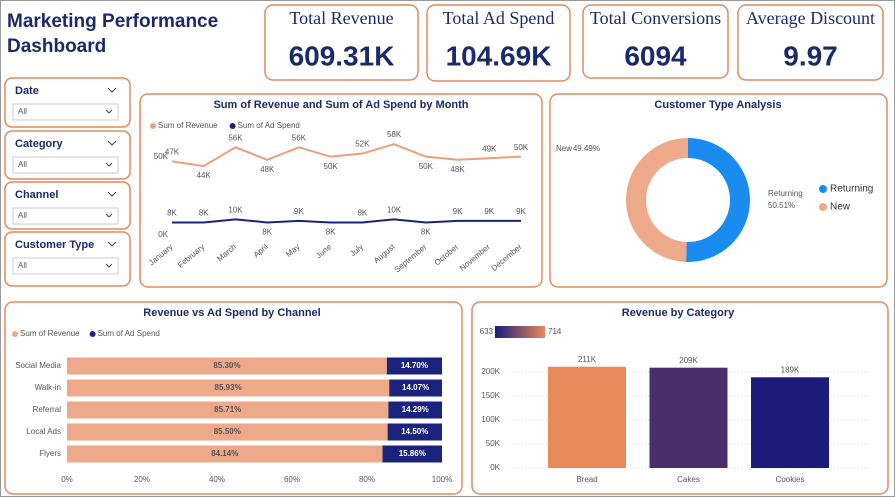 Image resolution: width=895 pixels, height=497 pixels. I want to click on x-tick-label: Cookies, so click(790, 479).